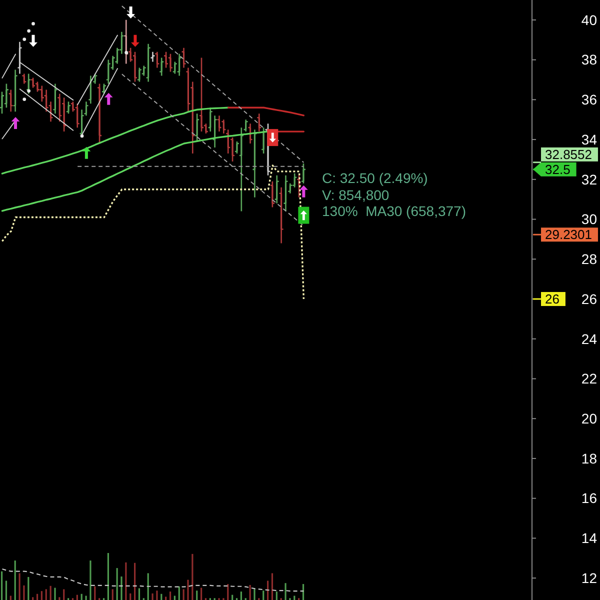 This screenshot has width=600, height=600. I want to click on y-tick-label: 12, so click(589, 578).